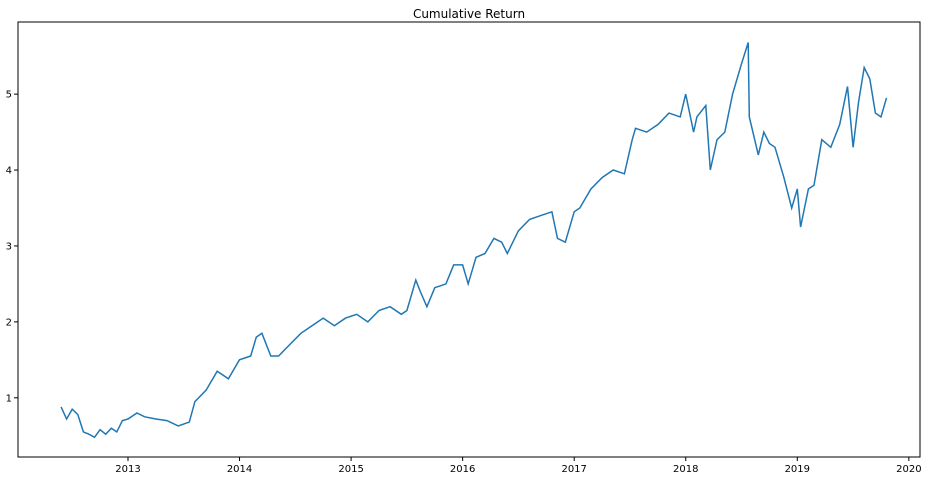 Image resolution: width=928 pixels, height=482 pixels. Describe the element at coordinates (908, 469) in the screenshot. I see `x-tick-label: 2020` at that location.